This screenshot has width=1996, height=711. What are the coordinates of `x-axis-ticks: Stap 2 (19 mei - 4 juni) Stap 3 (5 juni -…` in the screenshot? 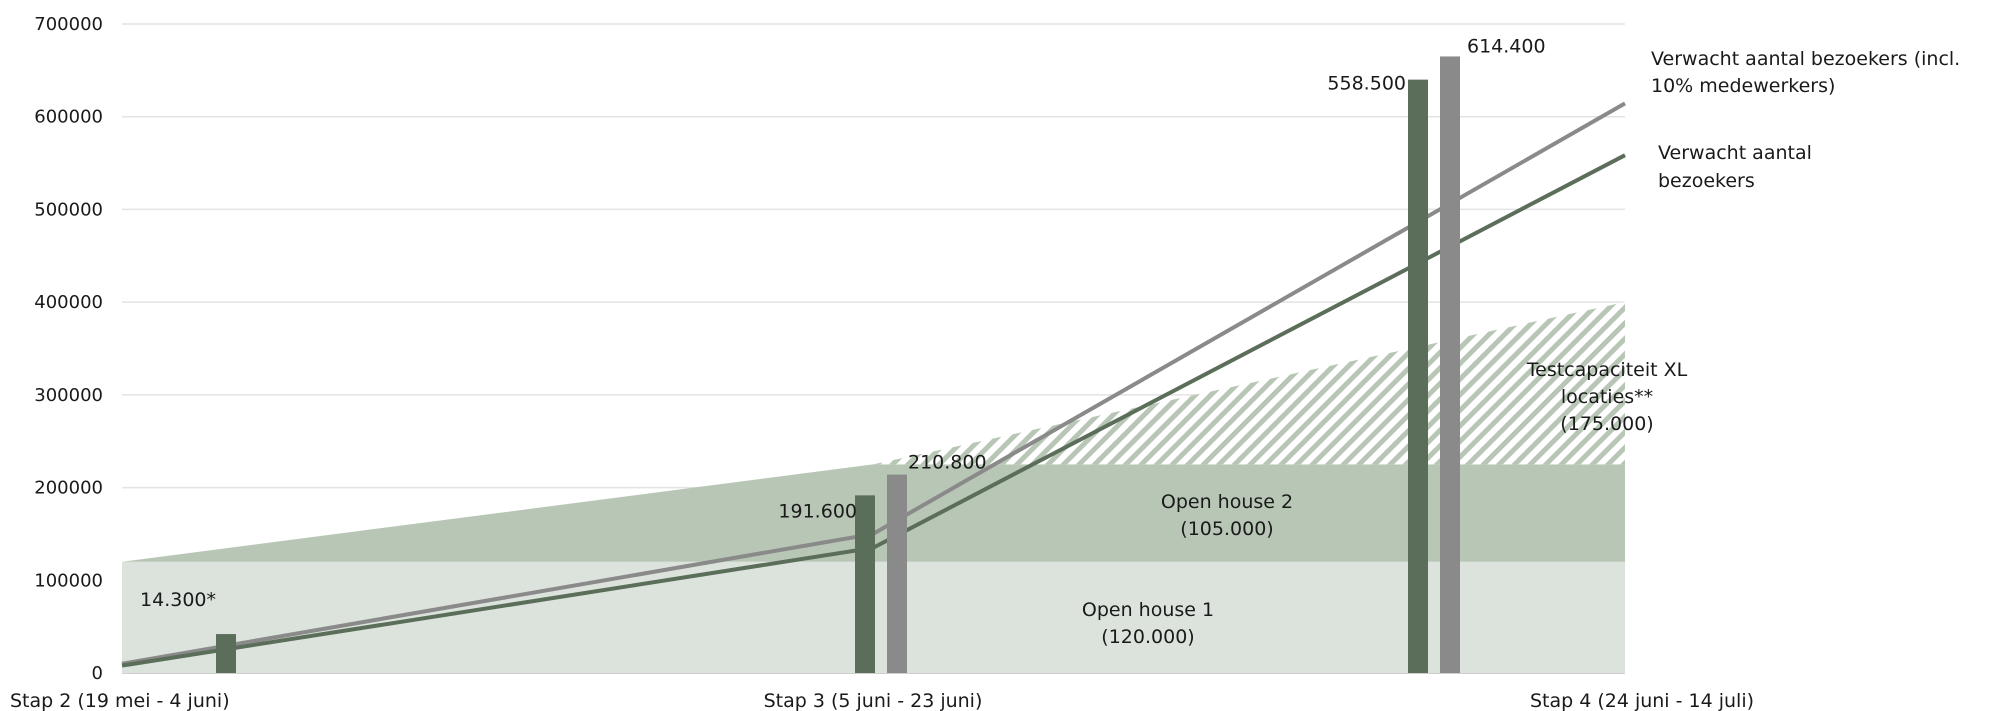 It's located at (882, 700).